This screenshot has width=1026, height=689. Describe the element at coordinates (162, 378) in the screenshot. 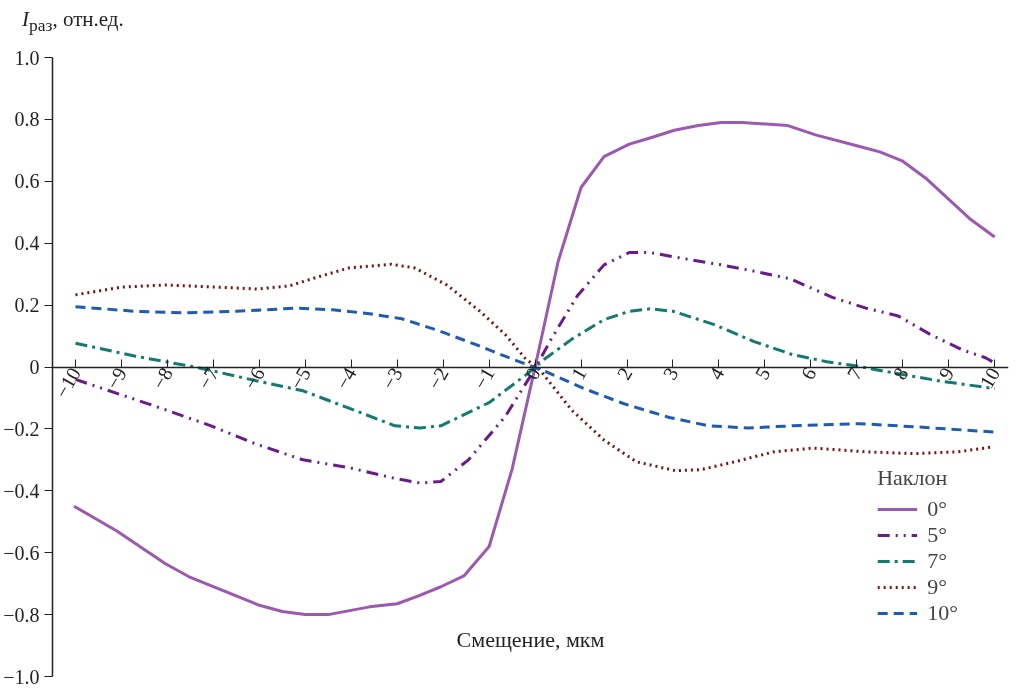

I see `x-tick-label: −8` at that location.